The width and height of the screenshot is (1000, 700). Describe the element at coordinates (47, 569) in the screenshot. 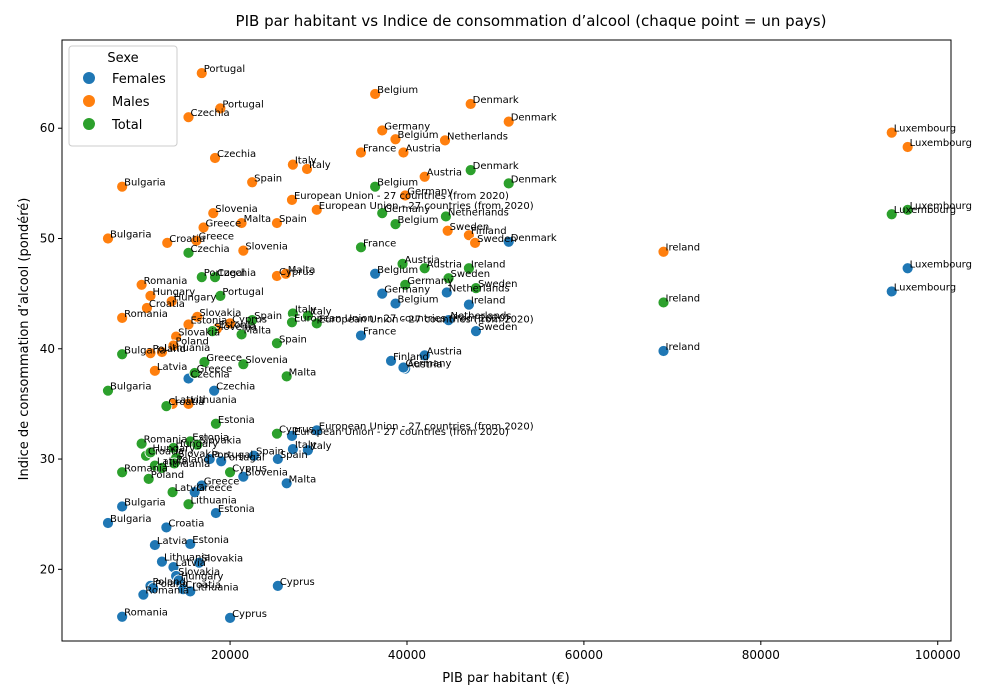

I see `y-tick-label: 20` at that location.